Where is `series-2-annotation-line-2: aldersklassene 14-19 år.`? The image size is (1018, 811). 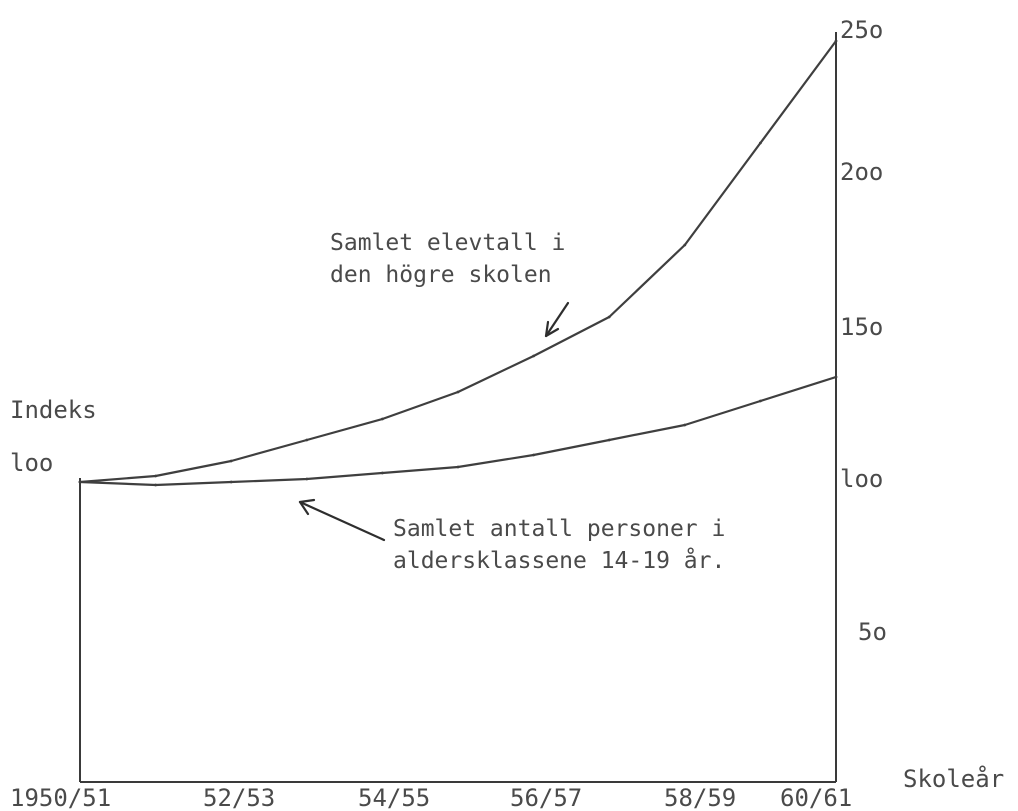
series-2-annotation-line-2: aldersklassene 14-19 år. is located at coordinates (559, 560).